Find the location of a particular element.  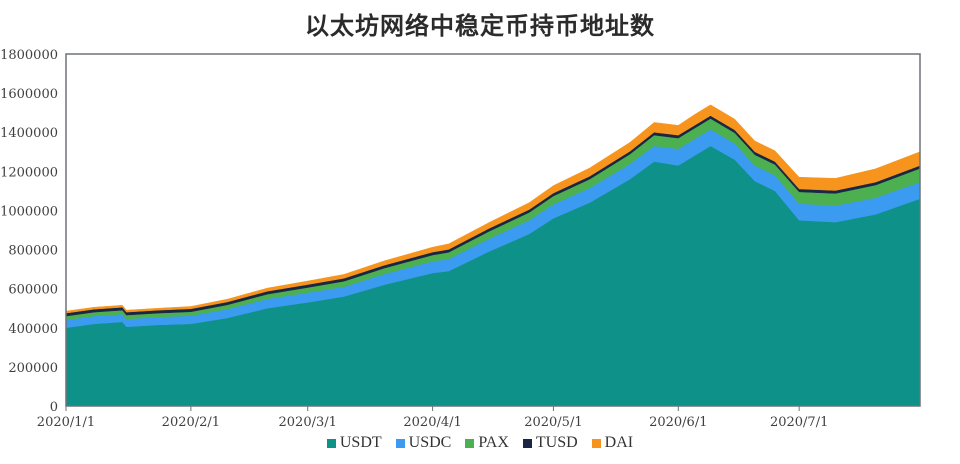

legend-item-dai: DAI is located at coordinates (612, 443).